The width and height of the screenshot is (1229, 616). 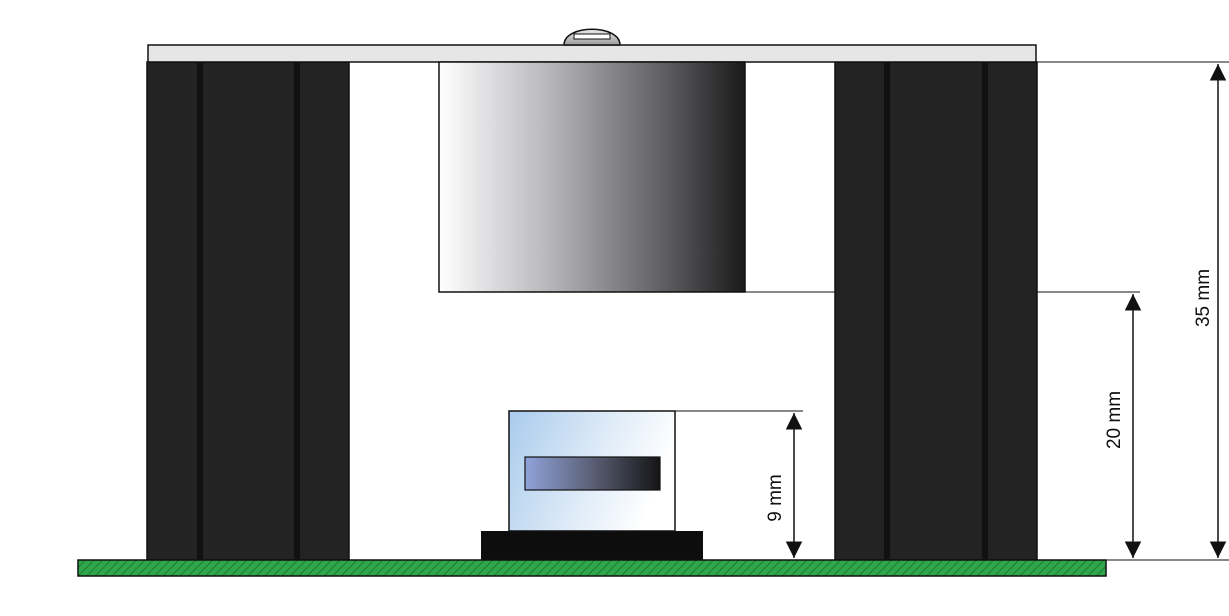 I want to click on left-pillar, so click(x=248, y=311).